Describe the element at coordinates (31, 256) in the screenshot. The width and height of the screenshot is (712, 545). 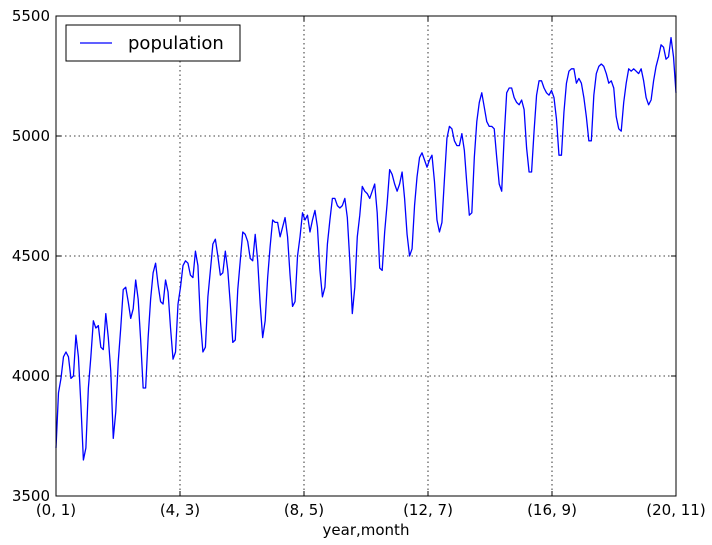
I see `y-tick-label: 4500` at that location.